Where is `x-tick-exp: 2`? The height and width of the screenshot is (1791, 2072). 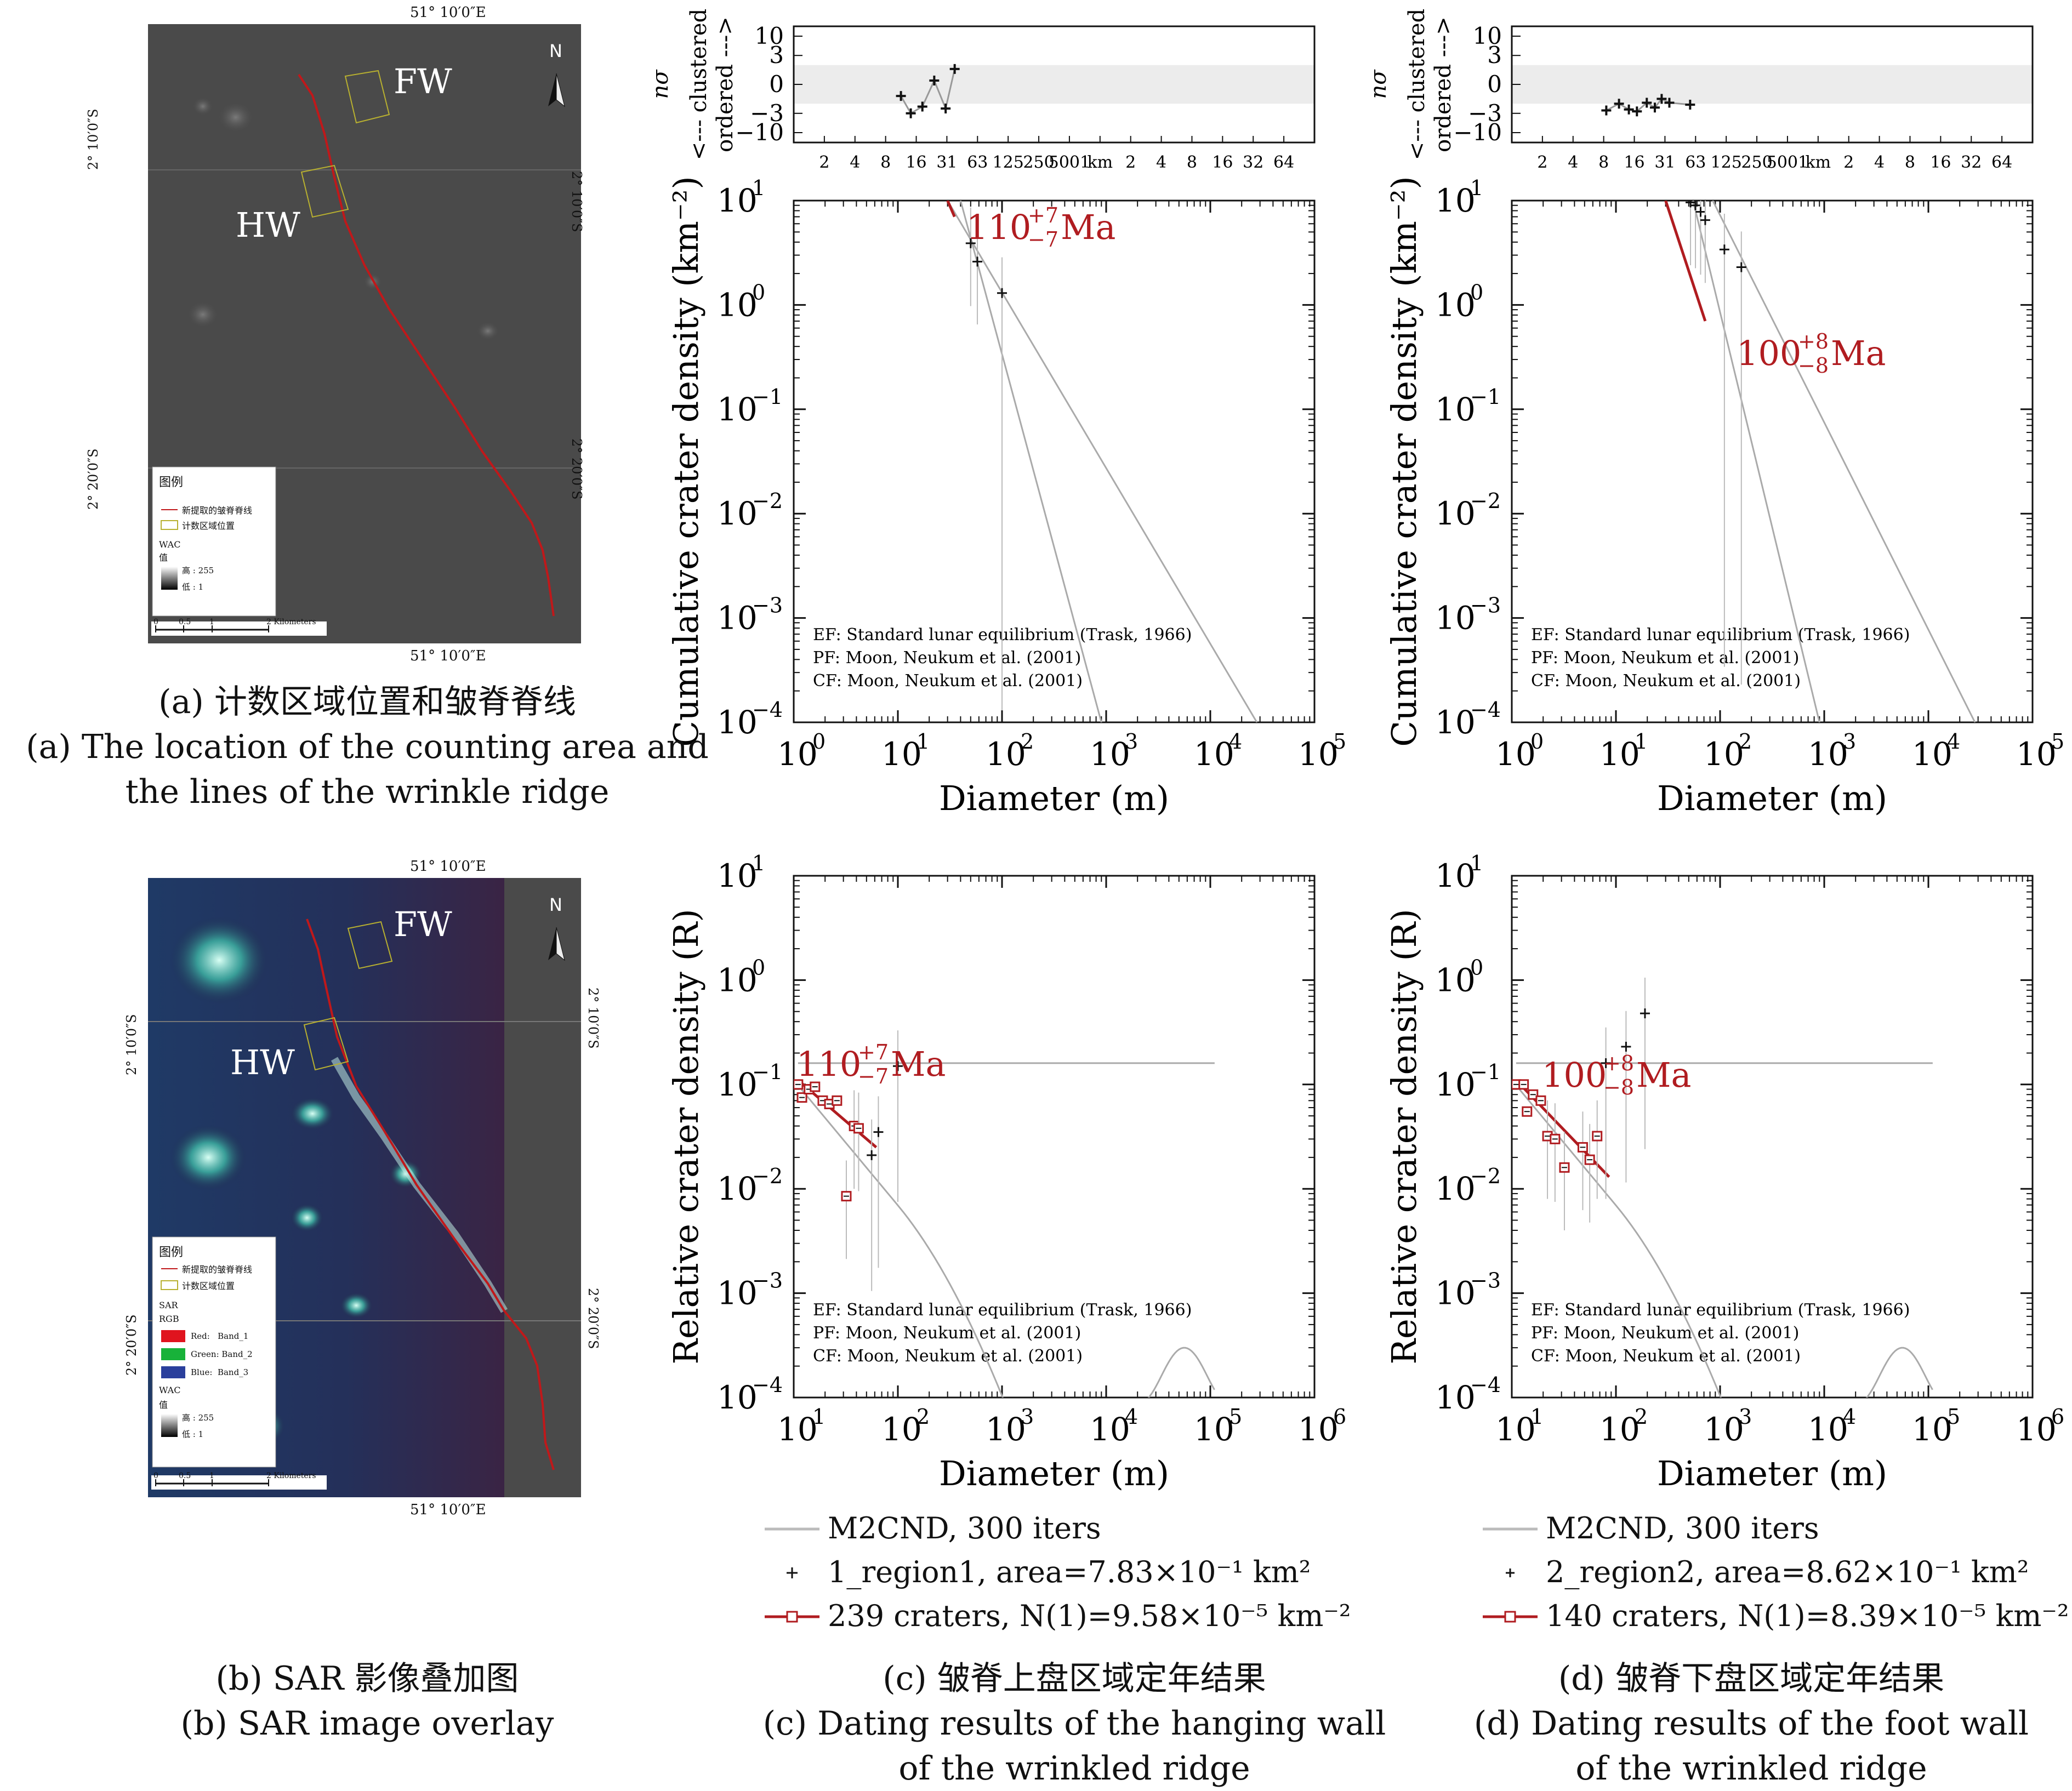
x-tick-exp: 2 is located at coordinates (1027, 741).